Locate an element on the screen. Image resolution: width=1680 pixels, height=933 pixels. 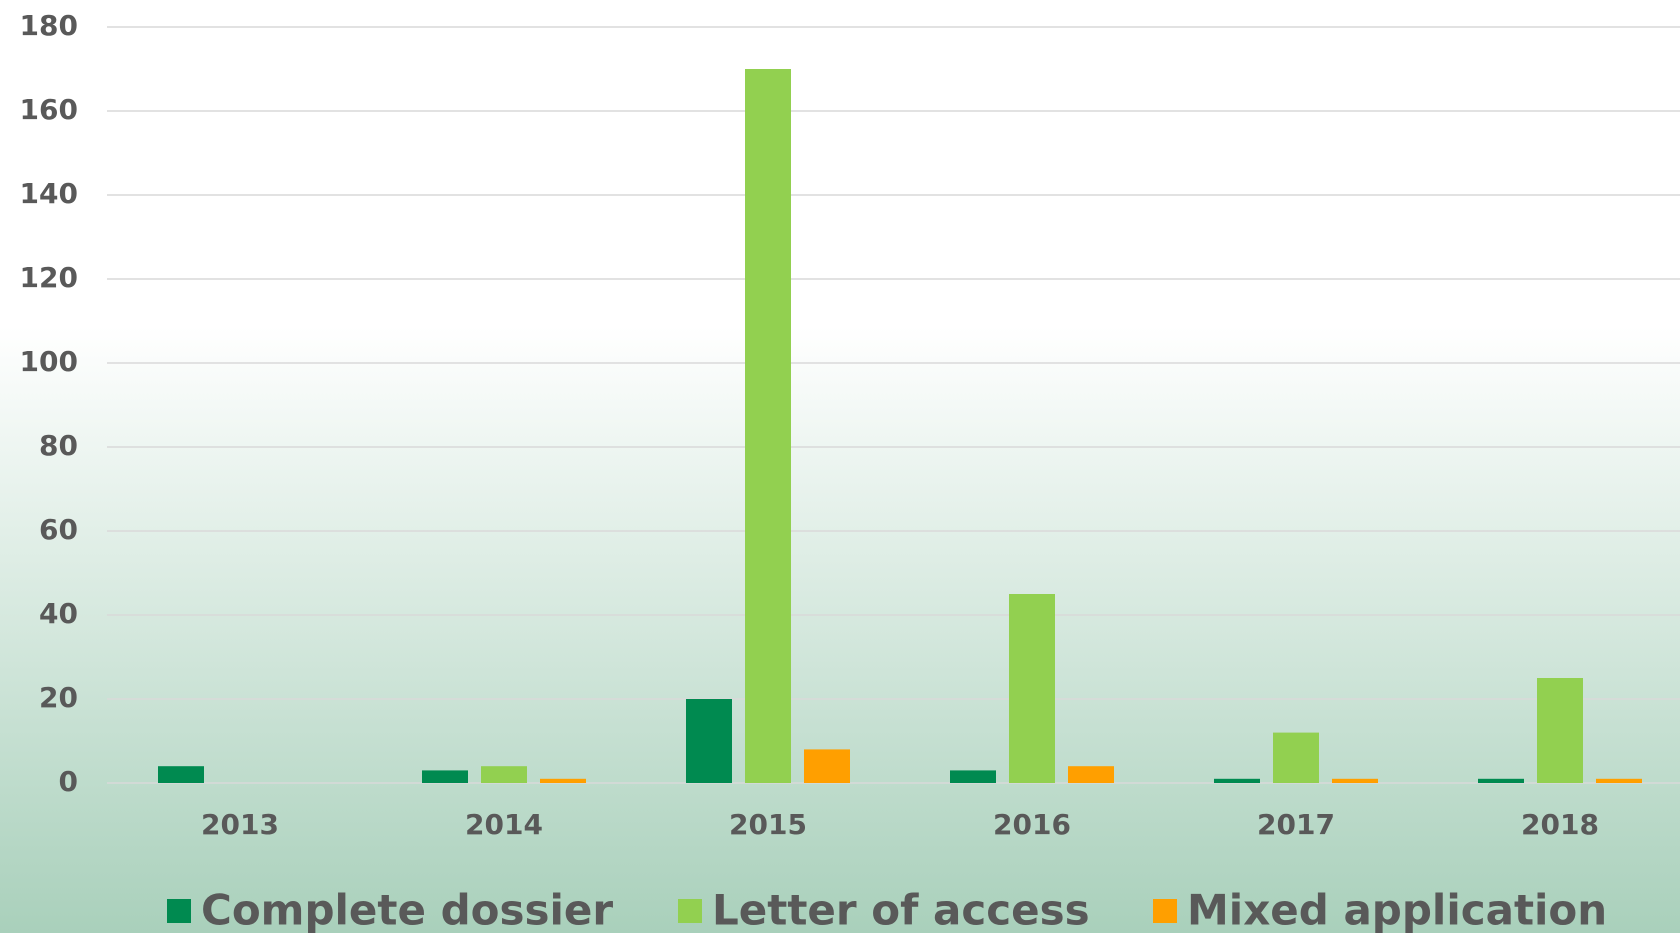
y-tick-label: 160 is located at coordinates (49, 109).